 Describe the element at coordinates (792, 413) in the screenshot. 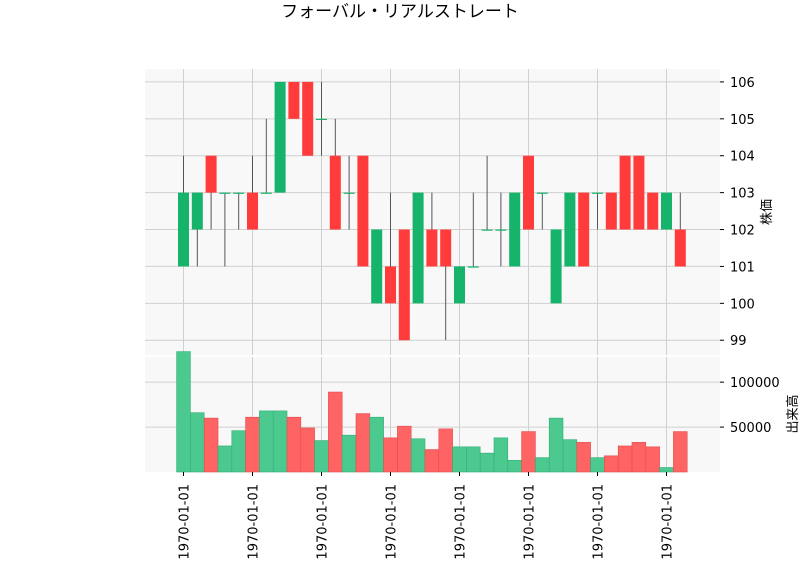

I see `volume-axis-label: 出来高` at that location.